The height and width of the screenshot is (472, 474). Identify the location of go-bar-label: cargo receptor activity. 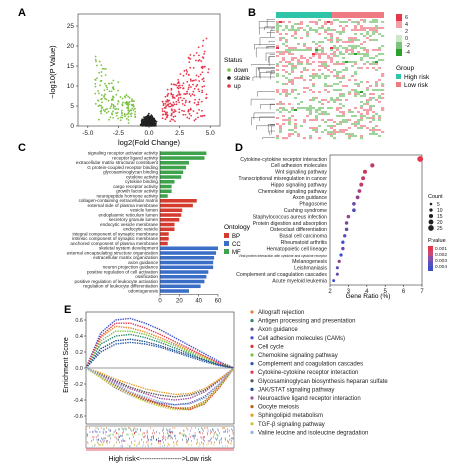
(136, 186).